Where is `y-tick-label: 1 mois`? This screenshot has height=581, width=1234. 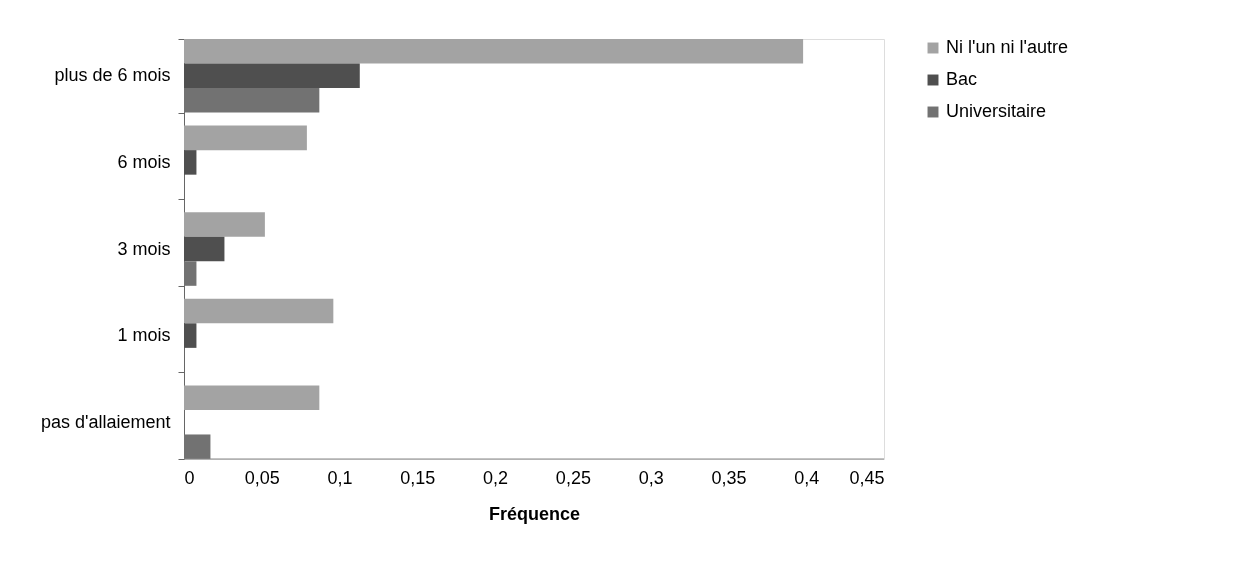 y-tick-label: 1 mois is located at coordinates (144, 335).